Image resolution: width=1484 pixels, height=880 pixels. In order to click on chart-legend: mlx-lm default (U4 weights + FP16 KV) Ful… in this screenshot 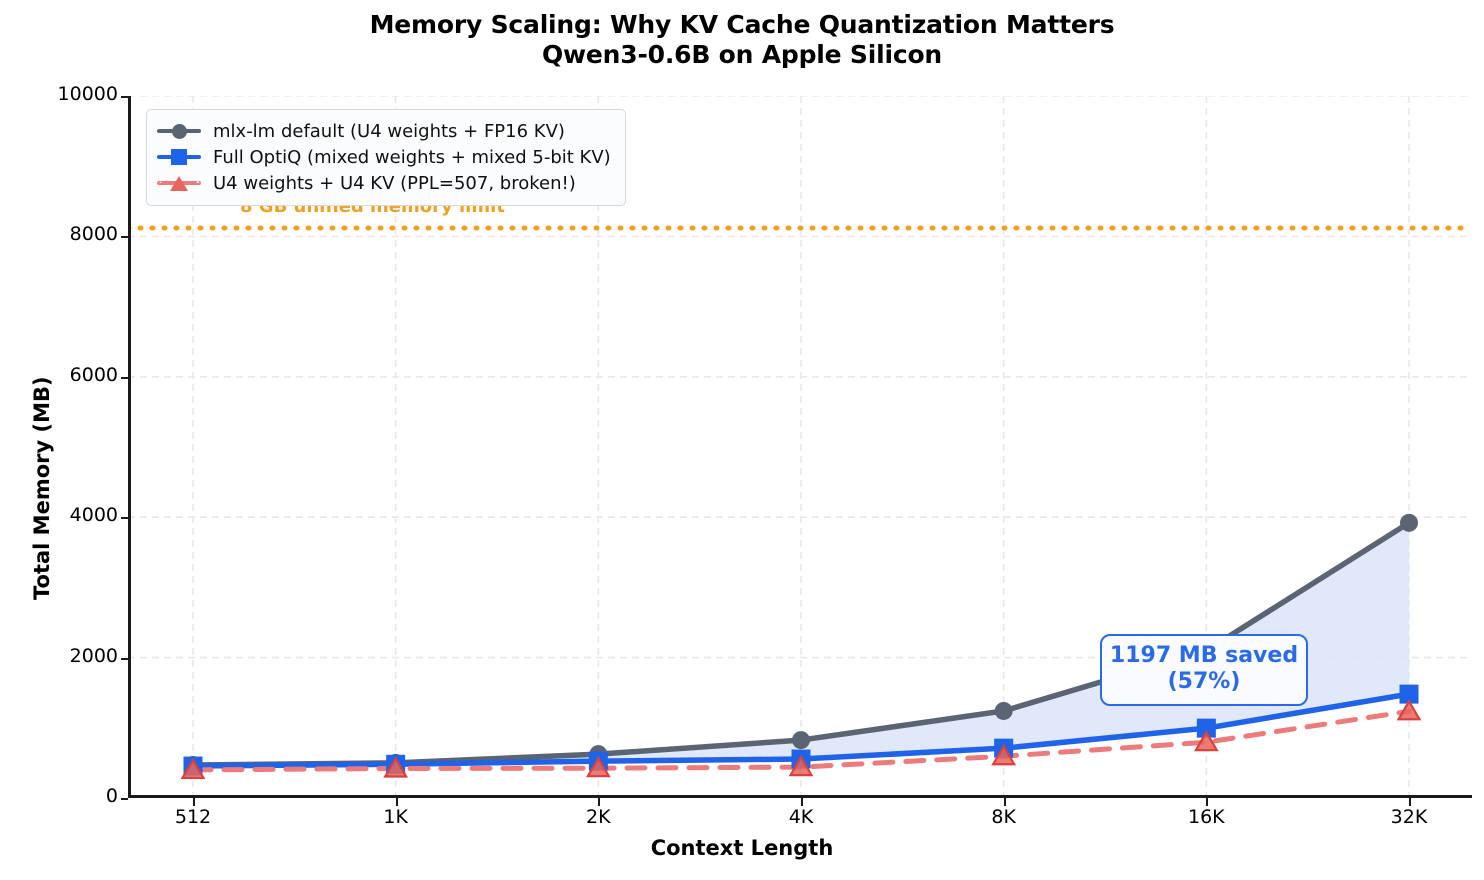, I will do `click(386, 157)`.